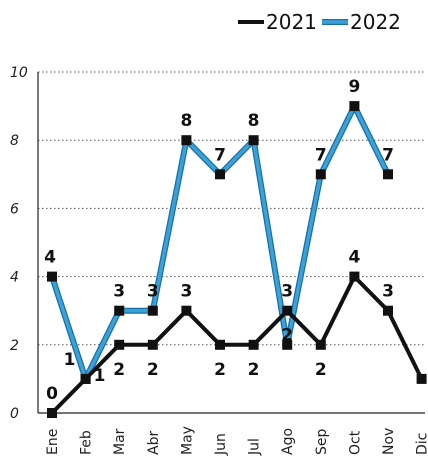  Describe the element at coordinates (52, 394) in the screenshot. I see `data-label-2021: 0` at that location.